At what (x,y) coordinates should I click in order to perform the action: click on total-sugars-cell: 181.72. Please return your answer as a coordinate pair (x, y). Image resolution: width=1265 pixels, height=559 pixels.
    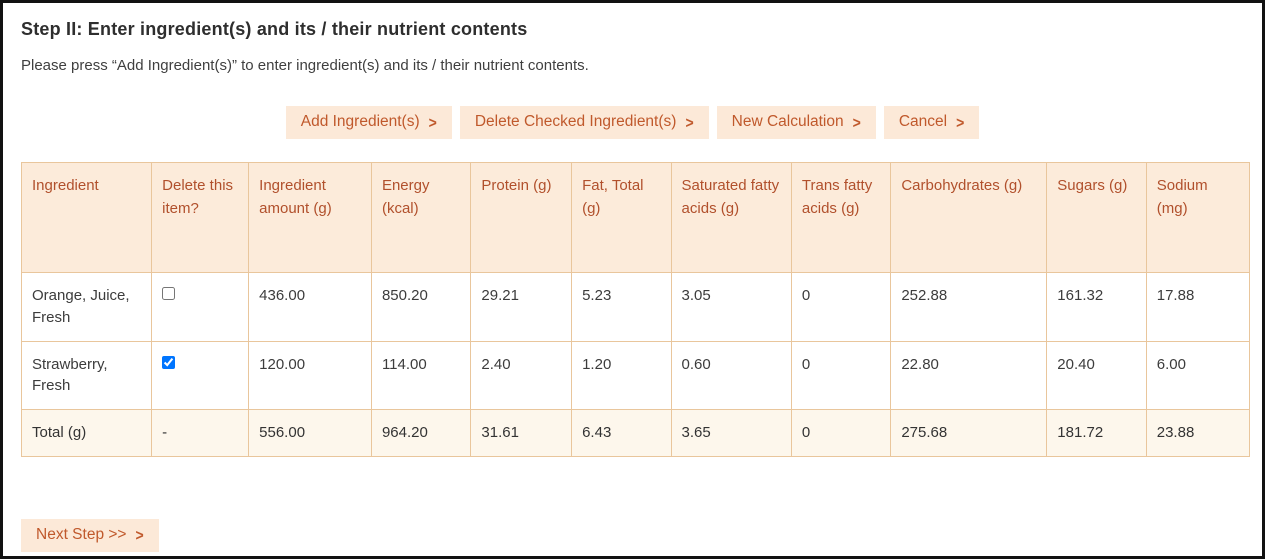
    Looking at the image, I should click on (1096, 433).